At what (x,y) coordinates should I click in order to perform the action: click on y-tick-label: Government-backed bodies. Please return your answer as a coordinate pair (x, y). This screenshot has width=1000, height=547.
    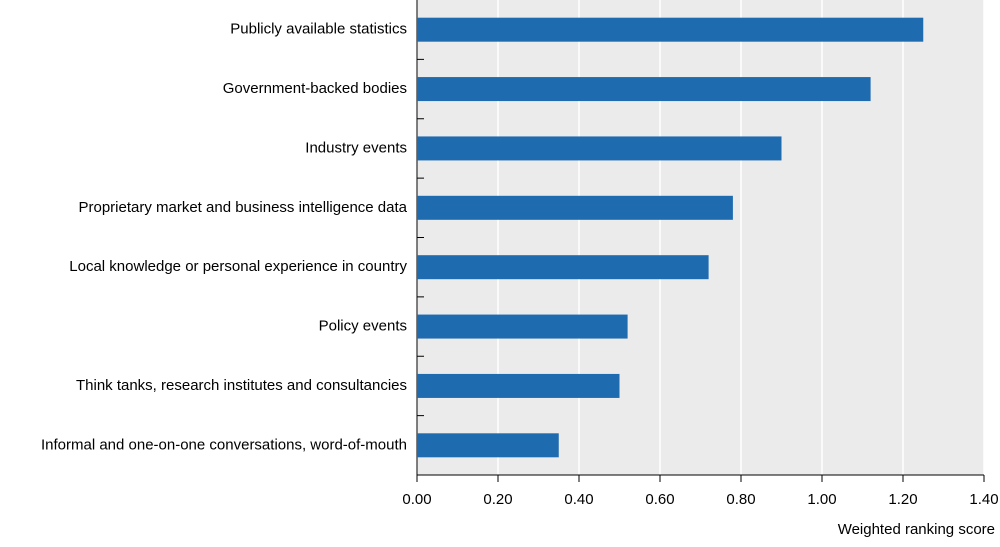
    Looking at the image, I should click on (315, 88).